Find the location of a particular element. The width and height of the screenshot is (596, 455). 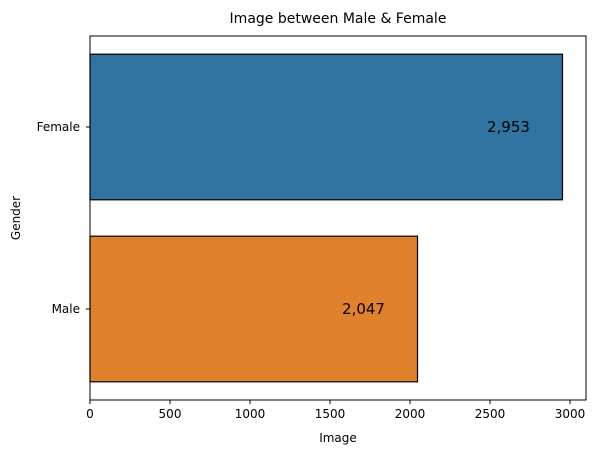

x-axis: 0 500 1000 1500 2000 2500 3000 is located at coordinates (335, 410).